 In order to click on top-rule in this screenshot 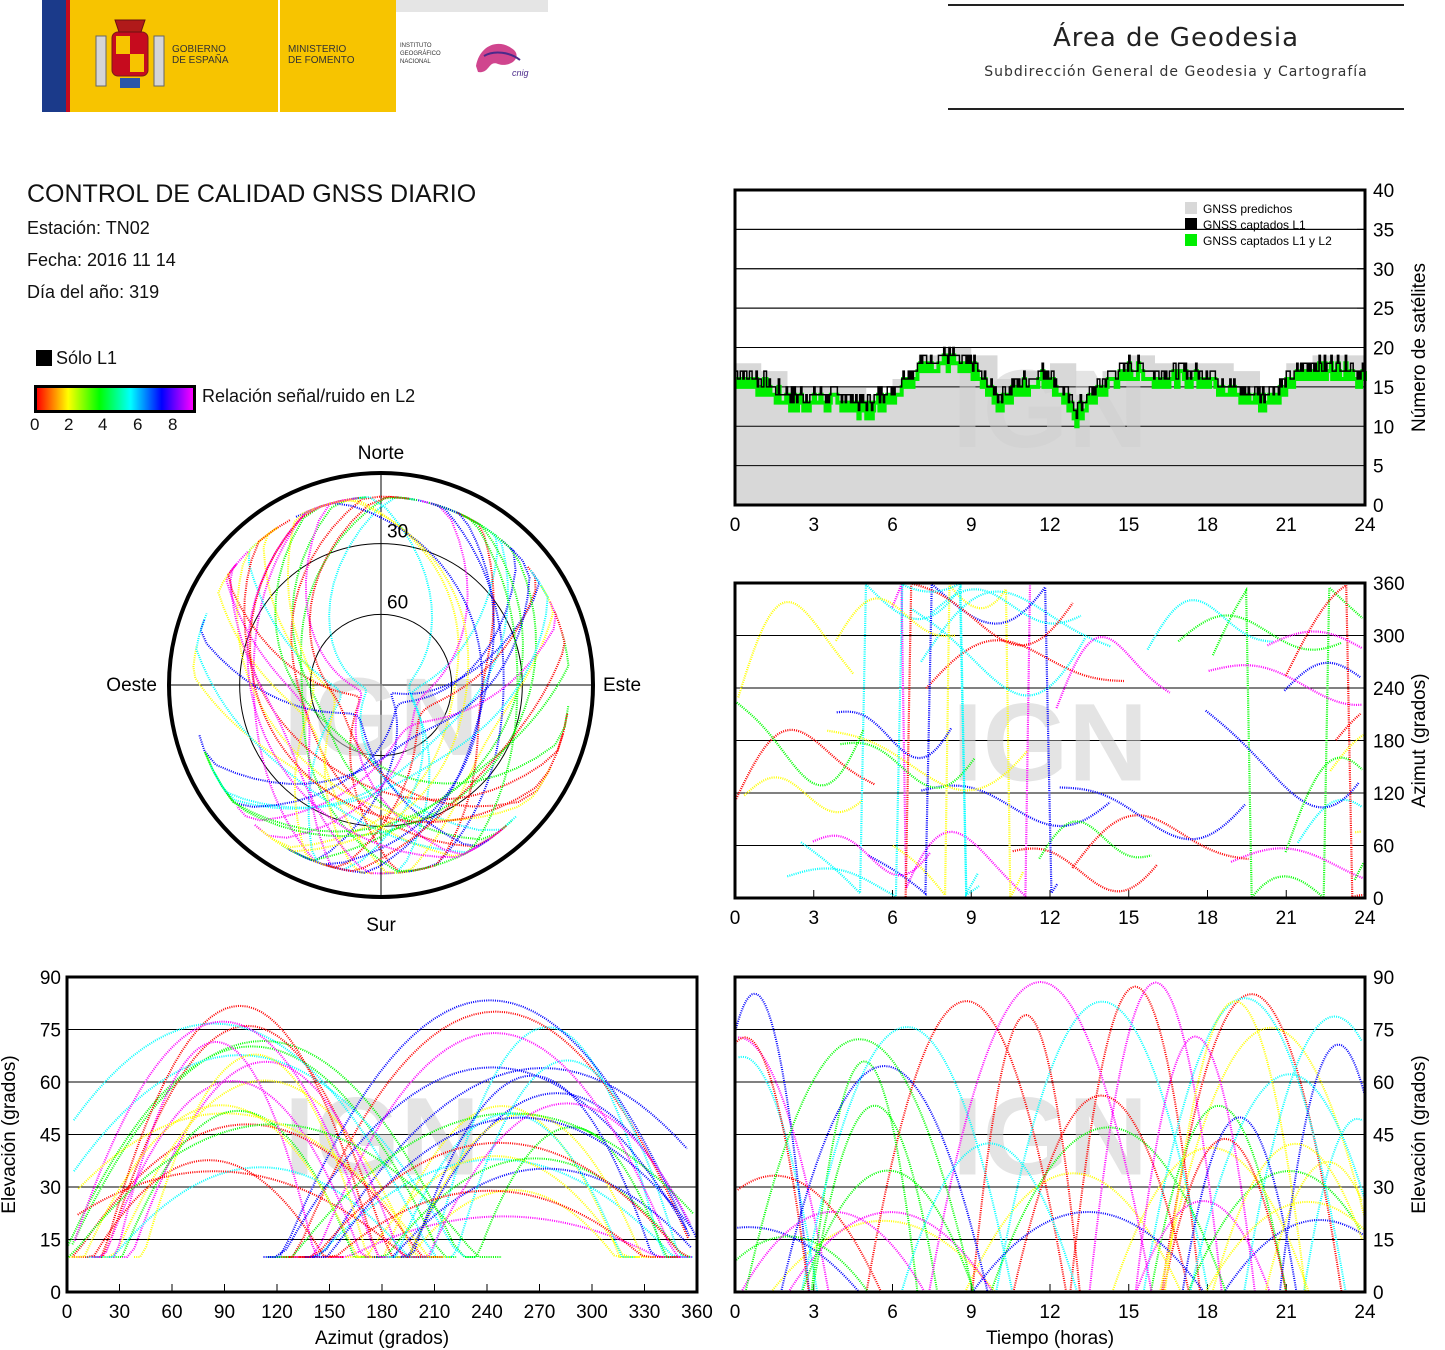, I will do `click(1176, 5)`.